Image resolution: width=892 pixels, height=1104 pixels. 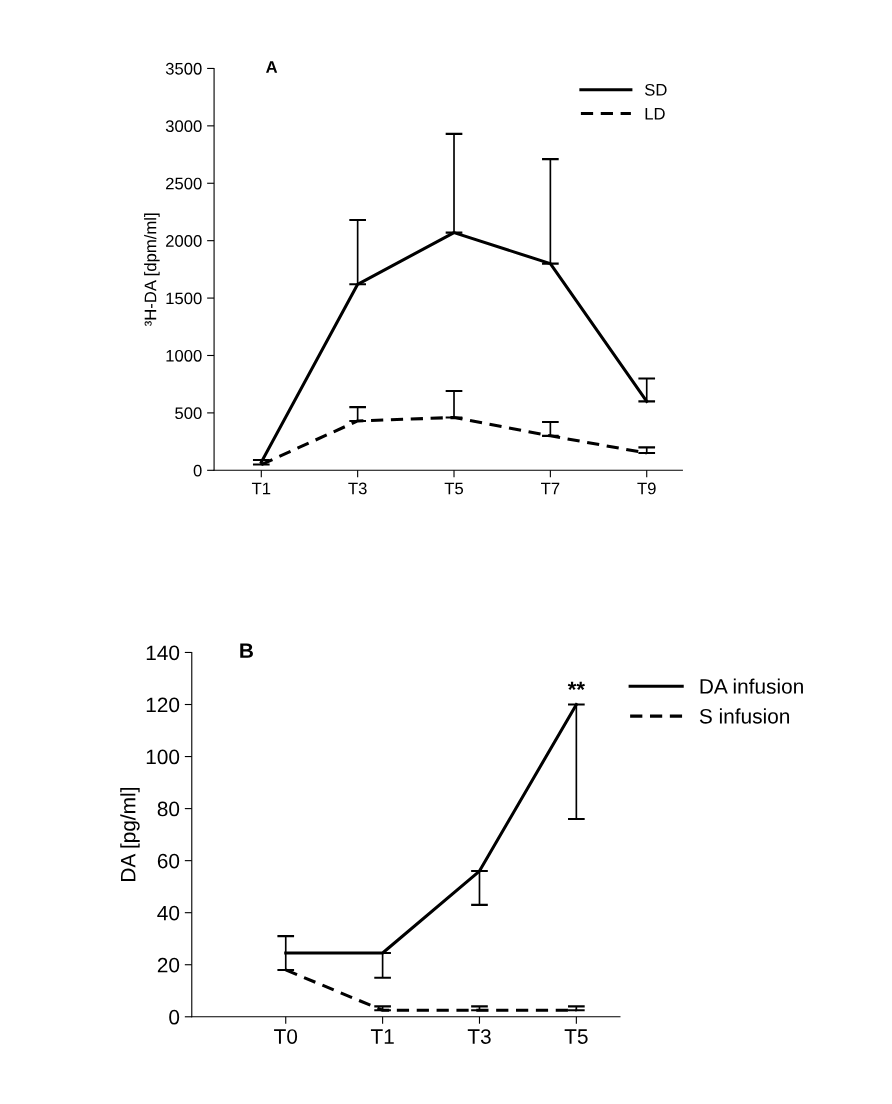 What do you see at coordinates (751, 686) in the screenshot?
I see `legend-label: DA infusion` at bounding box center [751, 686].